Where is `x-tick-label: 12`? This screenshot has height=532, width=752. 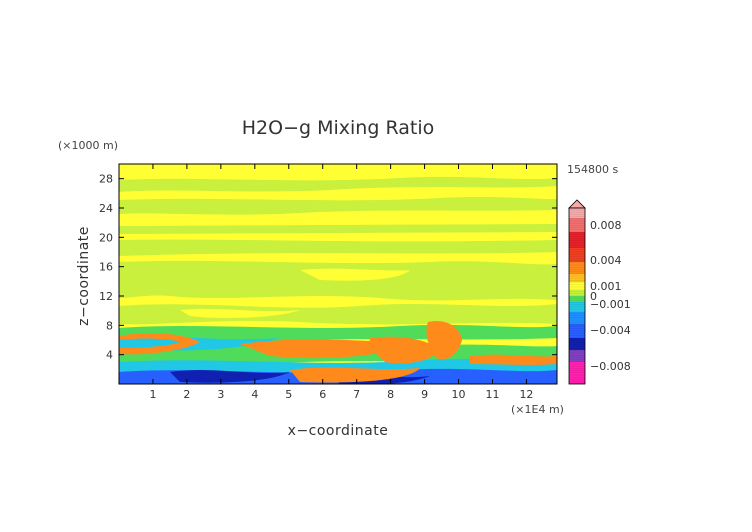 x-tick-label: 12 is located at coordinates (526, 394).